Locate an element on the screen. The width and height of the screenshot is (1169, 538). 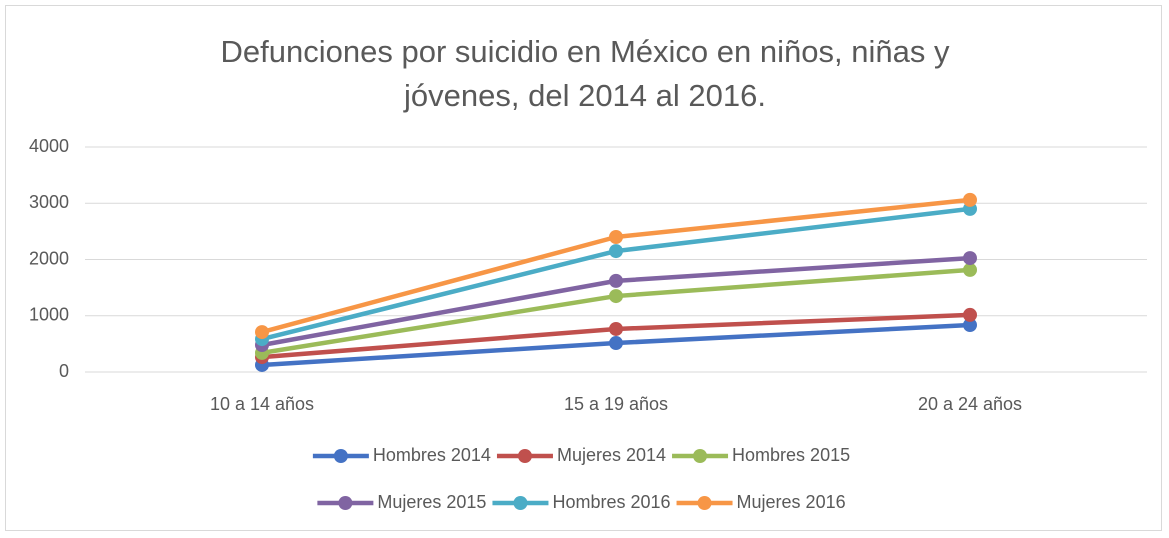
y-tick-label: 4000 is located at coordinates (49, 146).